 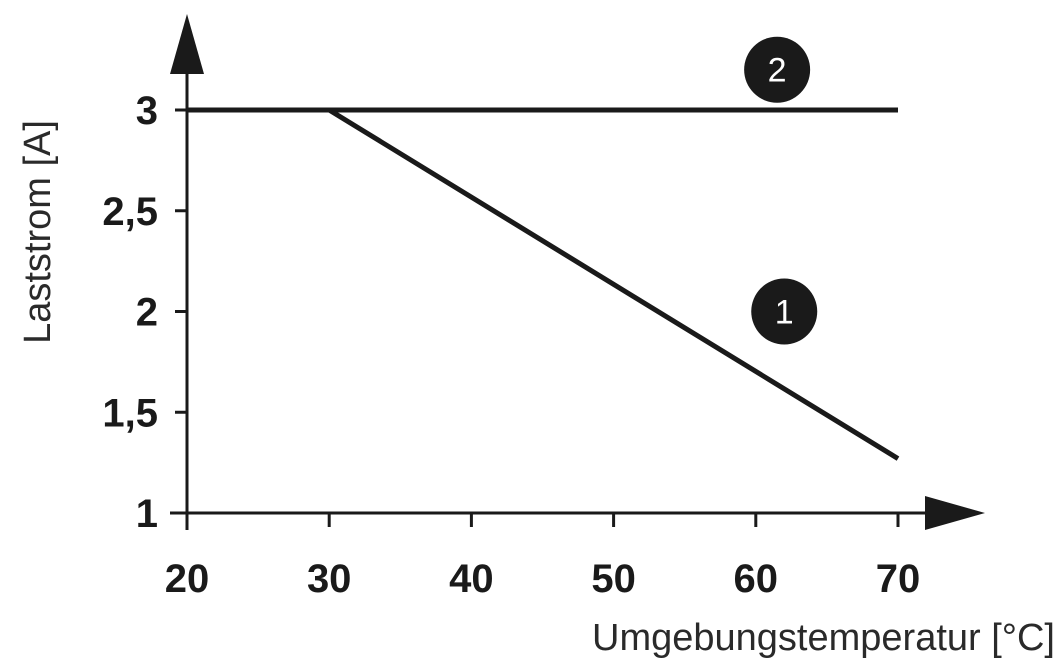 I want to click on y-tick-label: 1, so click(x=147, y=514).